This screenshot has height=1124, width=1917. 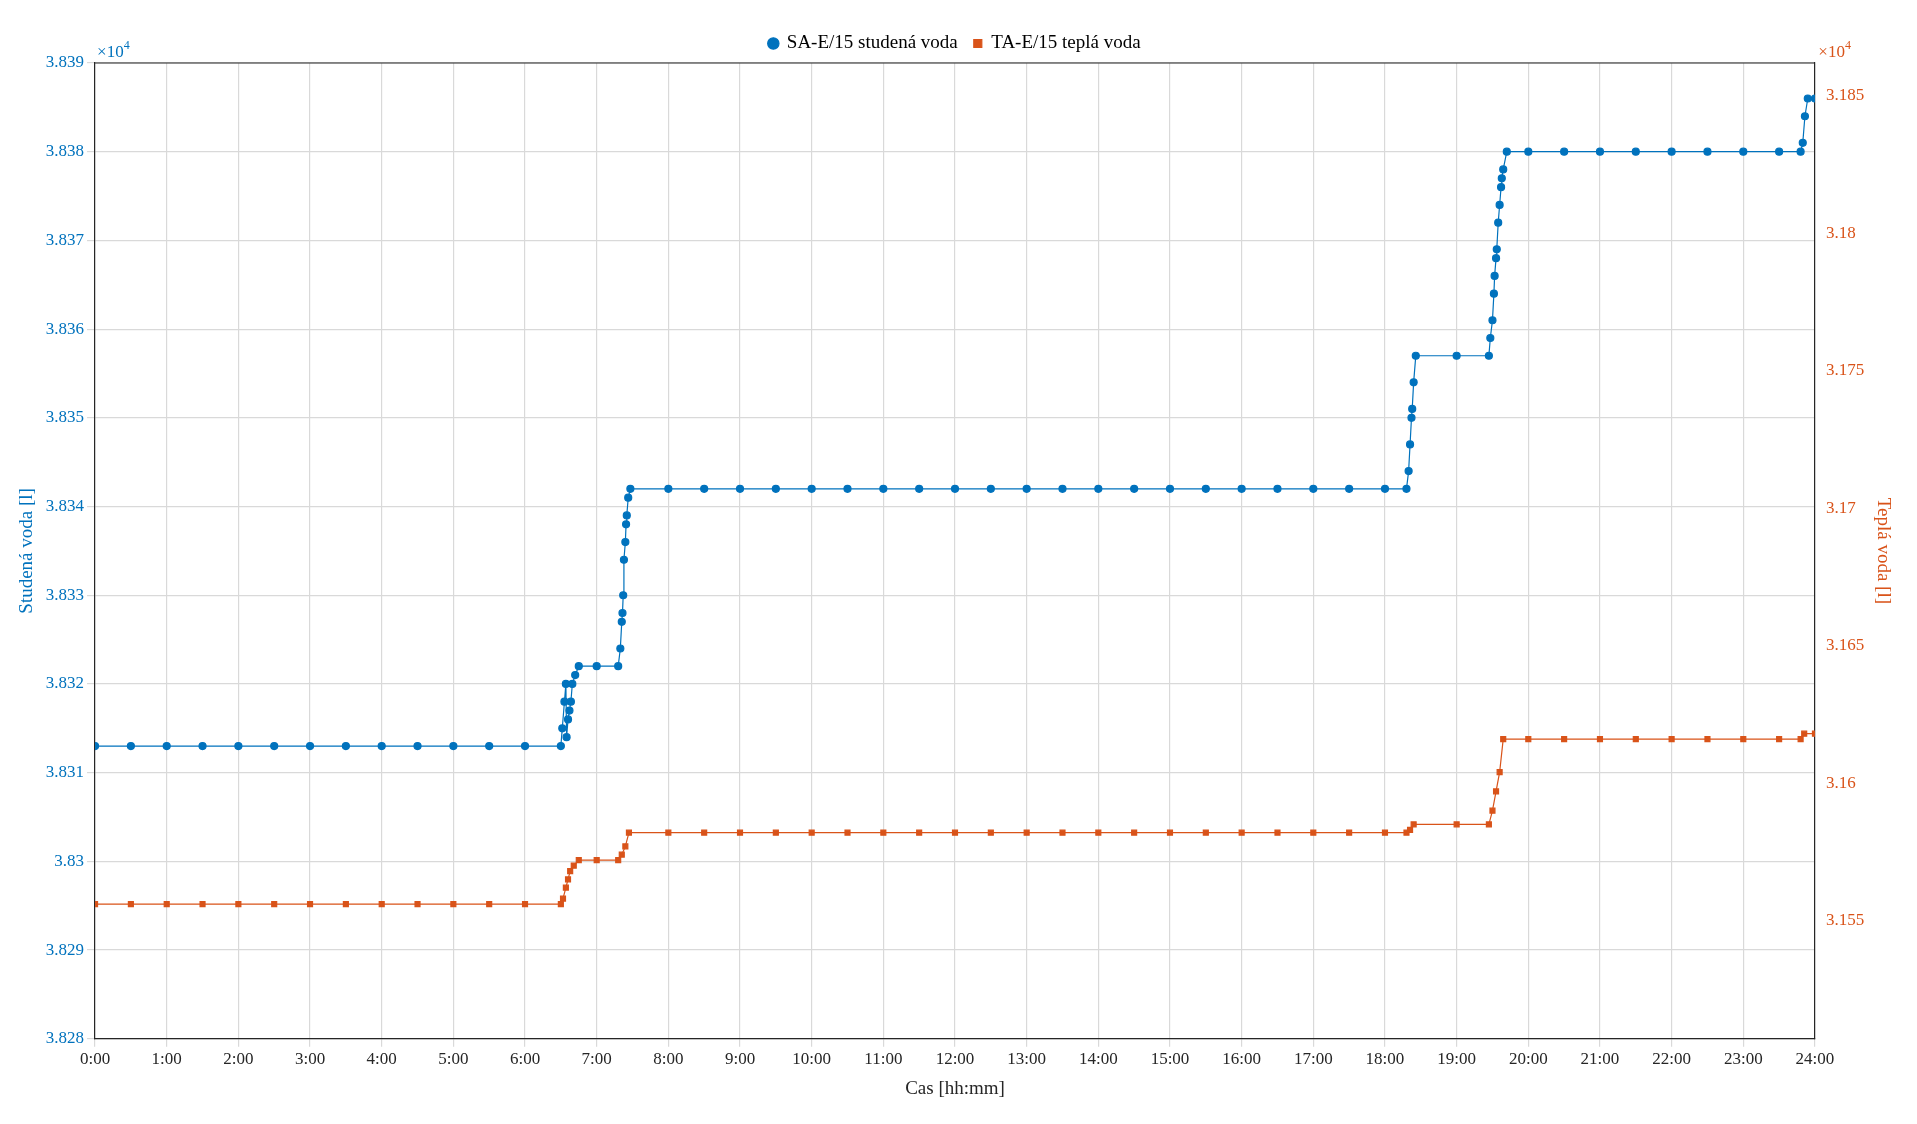 I want to click on y2-tick-label: 3.17, so click(x=1841, y=507).